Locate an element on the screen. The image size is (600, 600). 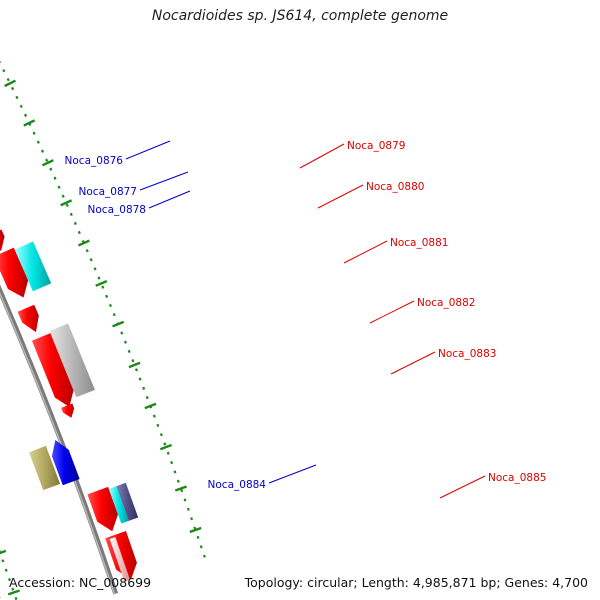
gene-label: Noca_0885 is located at coordinates (517, 478).